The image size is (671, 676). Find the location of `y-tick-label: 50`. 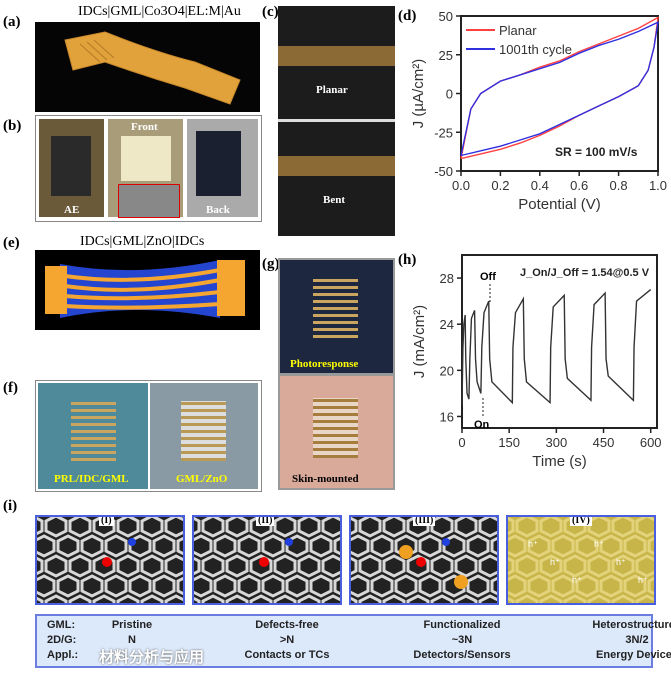

y-tick-label: 50 is located at coordinates (446, 16).